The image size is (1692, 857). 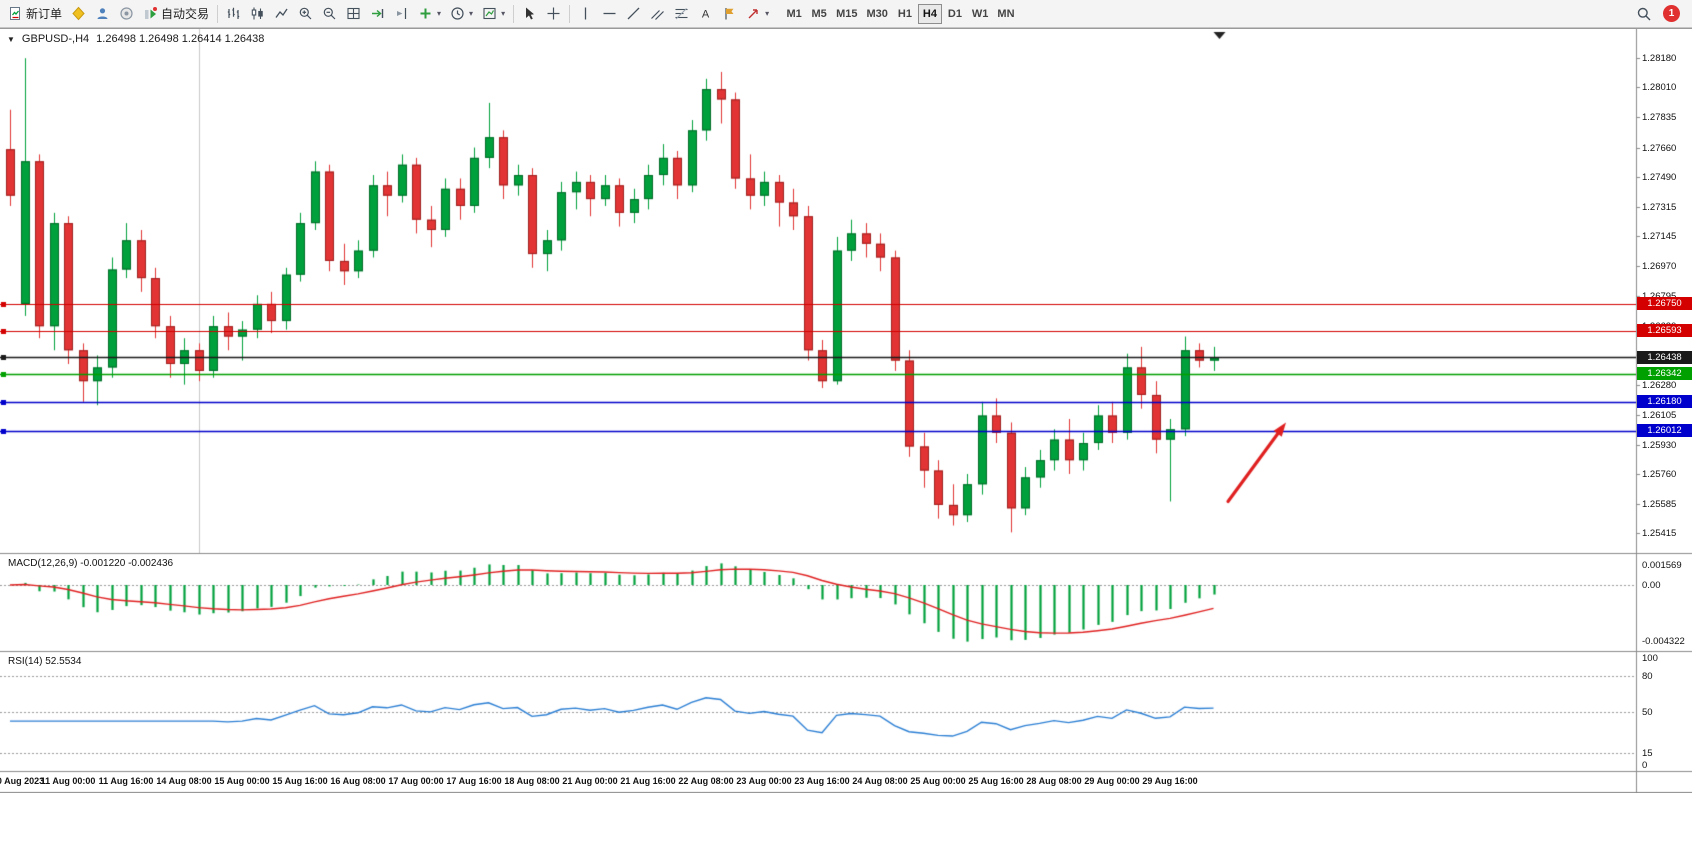 I want to click on cursor-button, so click(x=529, y=14).